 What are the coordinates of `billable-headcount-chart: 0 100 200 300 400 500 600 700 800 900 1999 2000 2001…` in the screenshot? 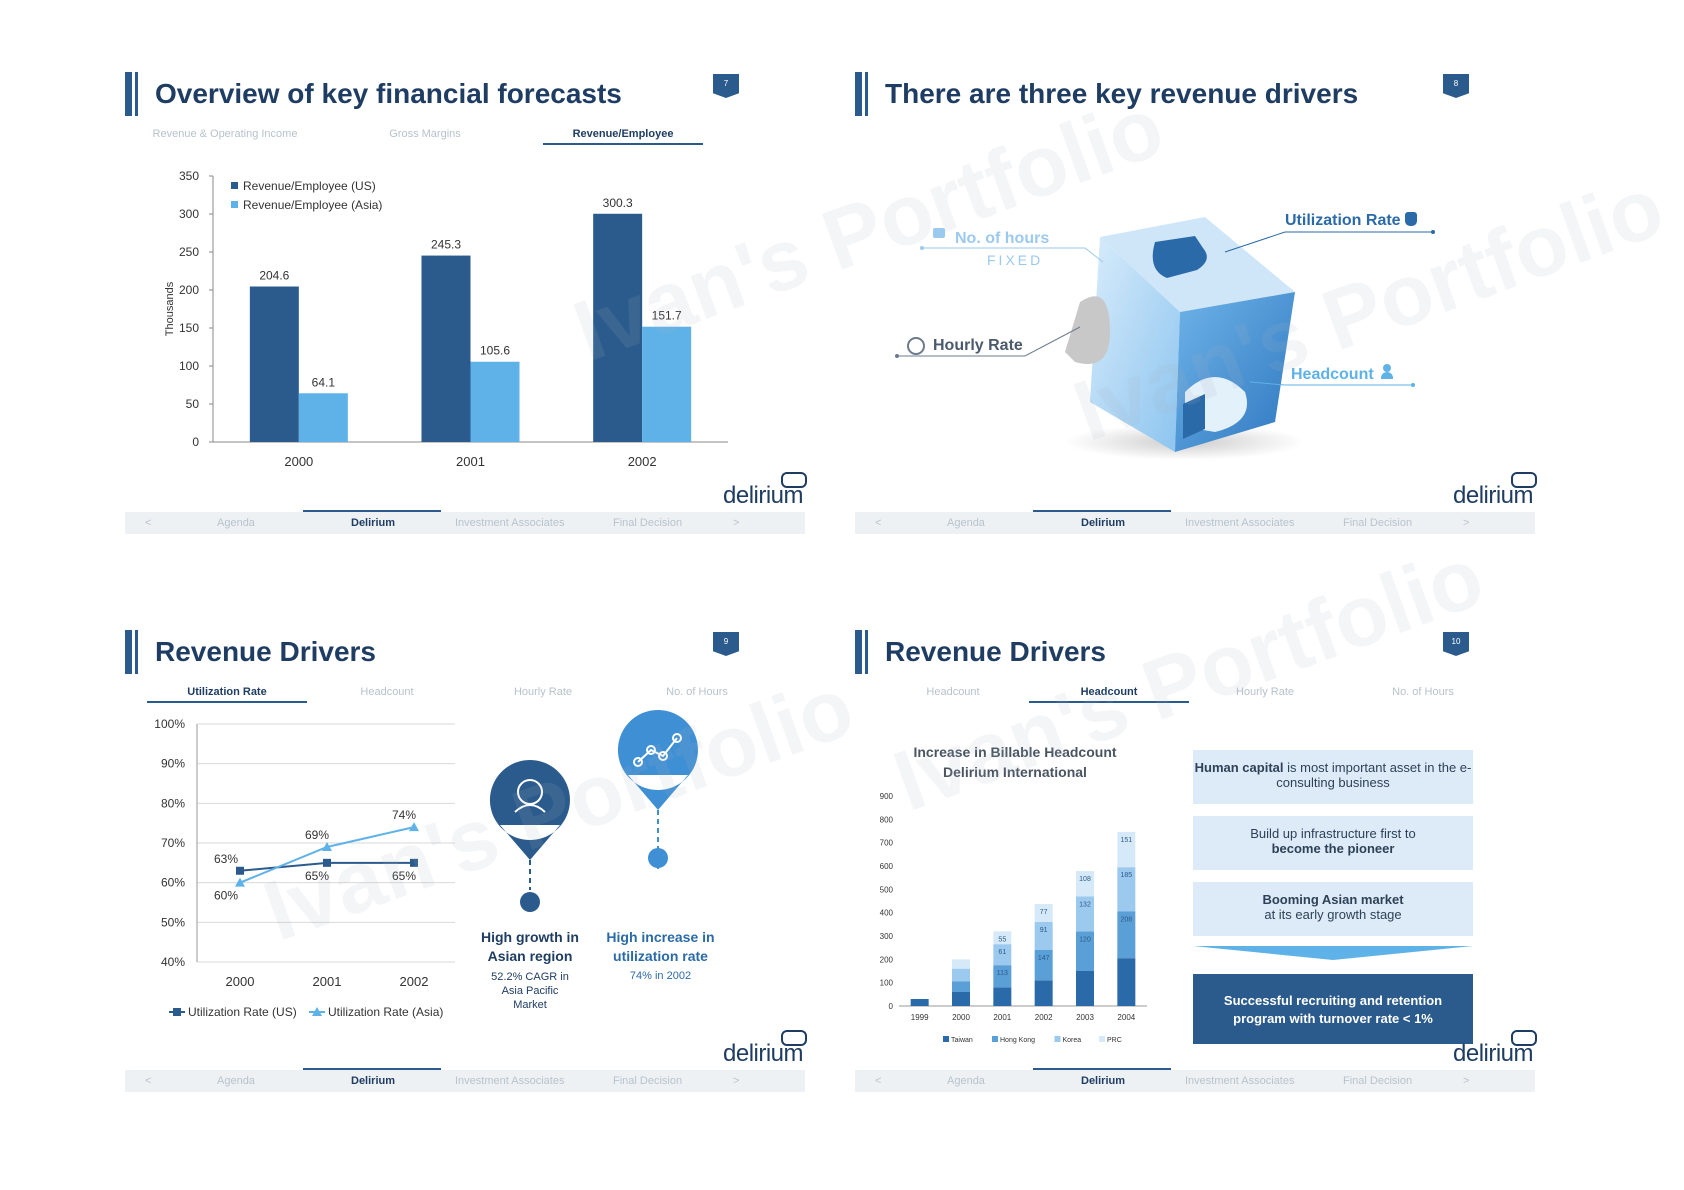 It's located at (1013, 918).